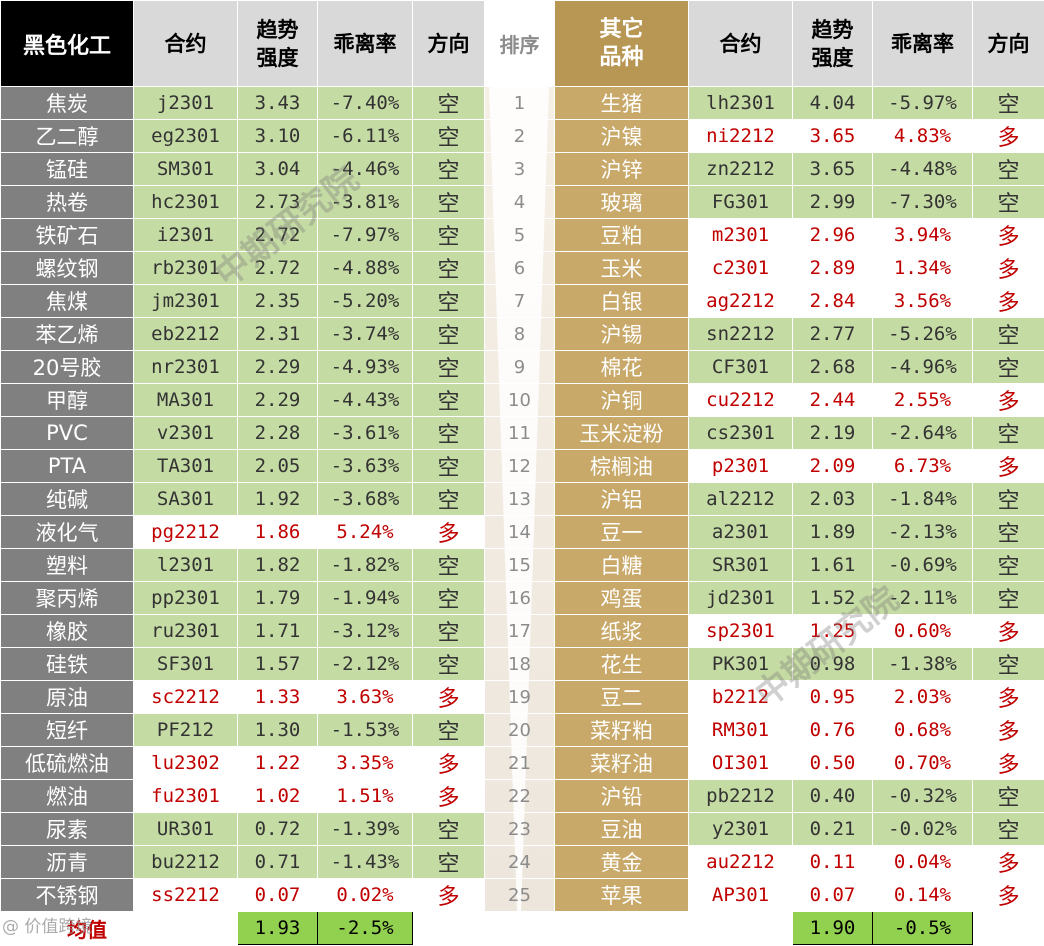  What do you see at coordinates (922, 268) in the screenshot?
I see `deviation-rate: 1.34%` at bounding box center [922, 268].